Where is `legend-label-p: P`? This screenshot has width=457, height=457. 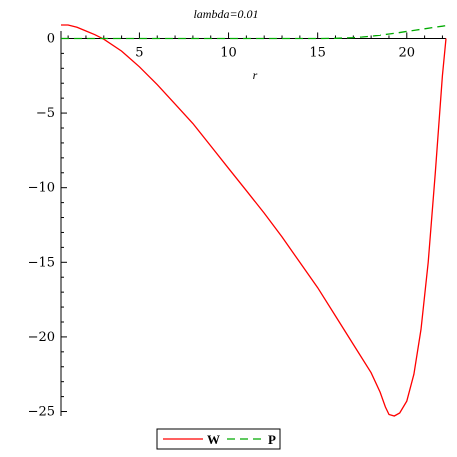 legend-label-p: P is located at coordinates (272, 439).